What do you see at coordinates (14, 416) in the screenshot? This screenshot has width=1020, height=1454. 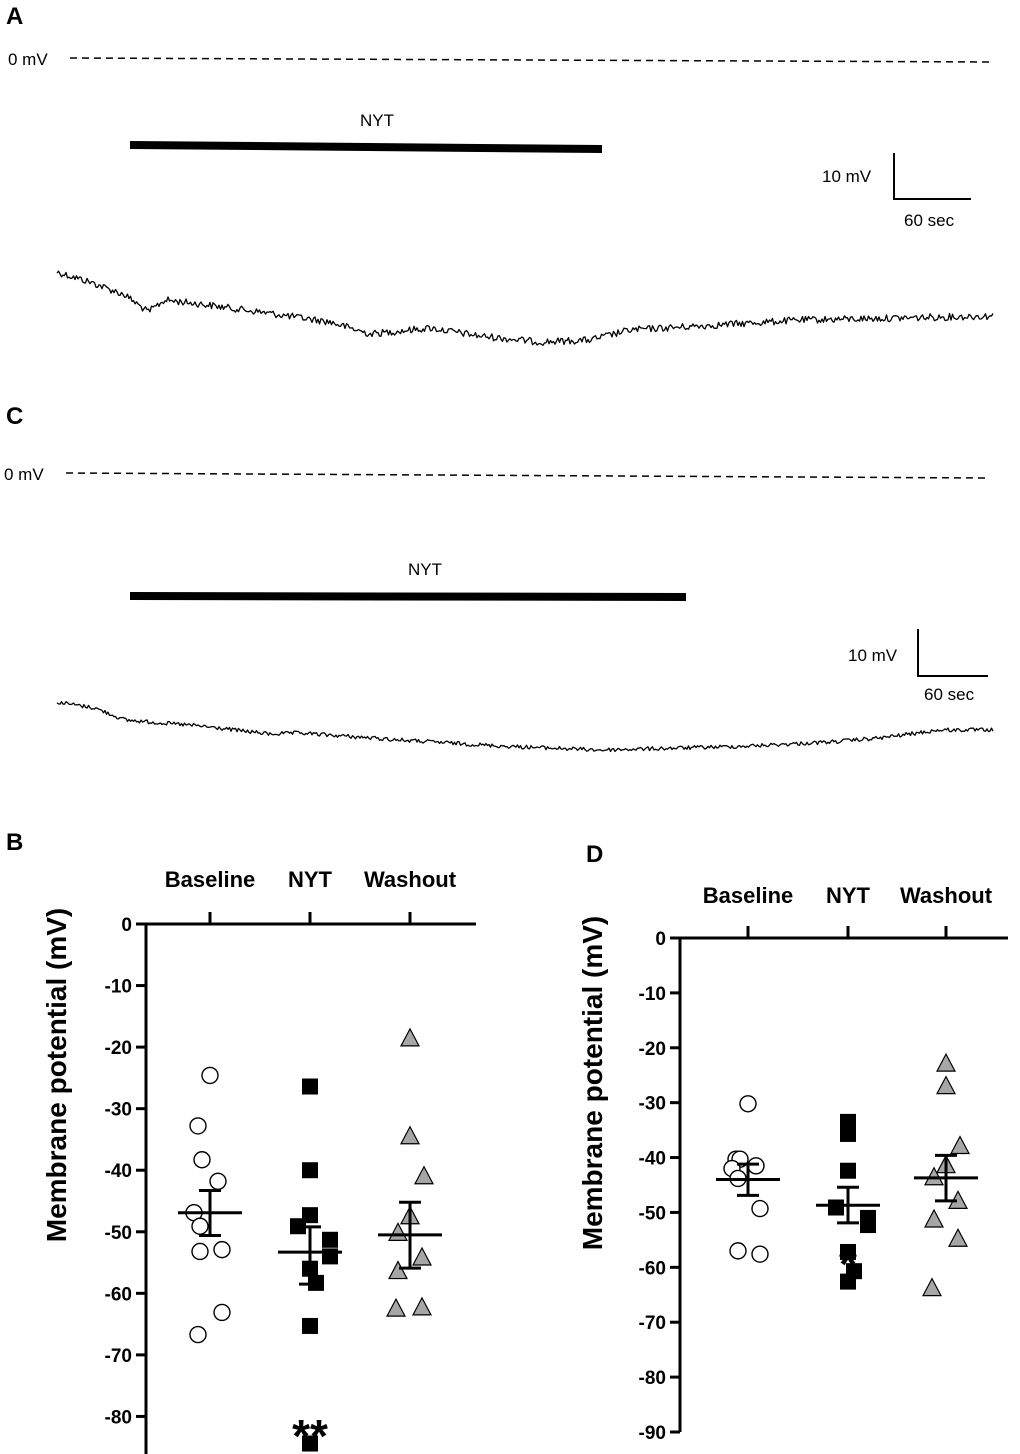 I see `panel-letter-c: C` at bounding box center [14, 416].